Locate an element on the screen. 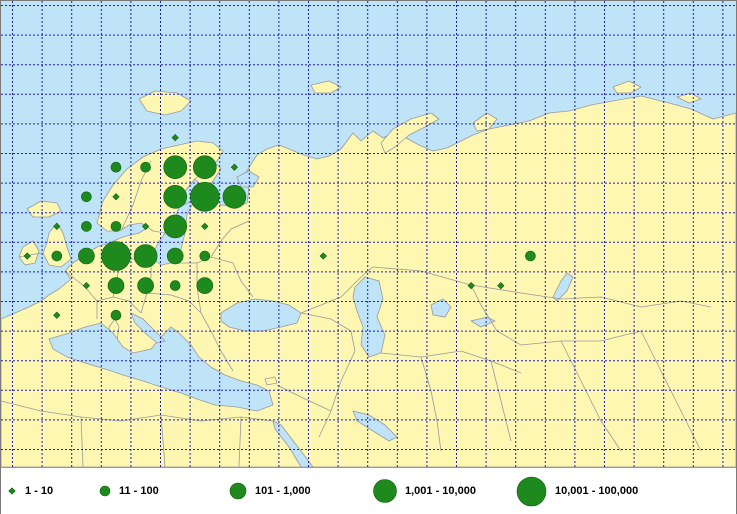  legend-item-class-3: 101 - 1,000 is located at coordinates (270, 491).